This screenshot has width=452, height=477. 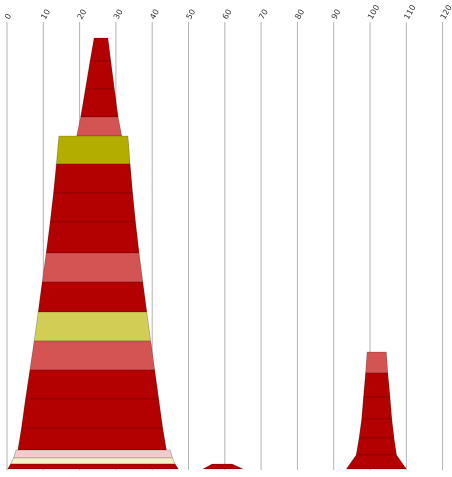 I want to click on x-tick-label-80: 80, so click(x=299, y=14).